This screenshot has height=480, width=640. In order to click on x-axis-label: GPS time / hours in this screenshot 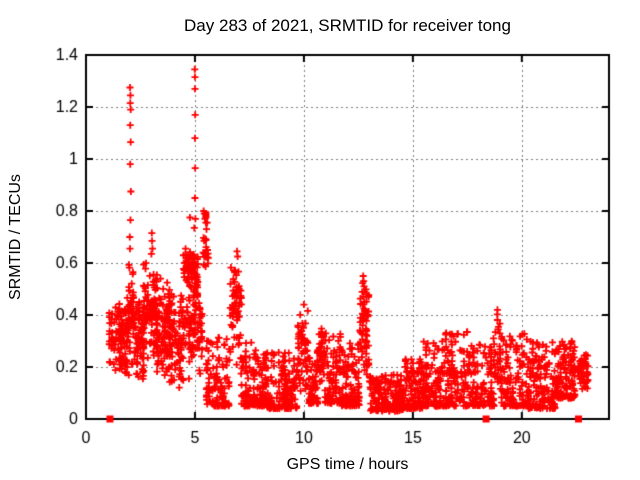, I will do `click(347, 464)`.